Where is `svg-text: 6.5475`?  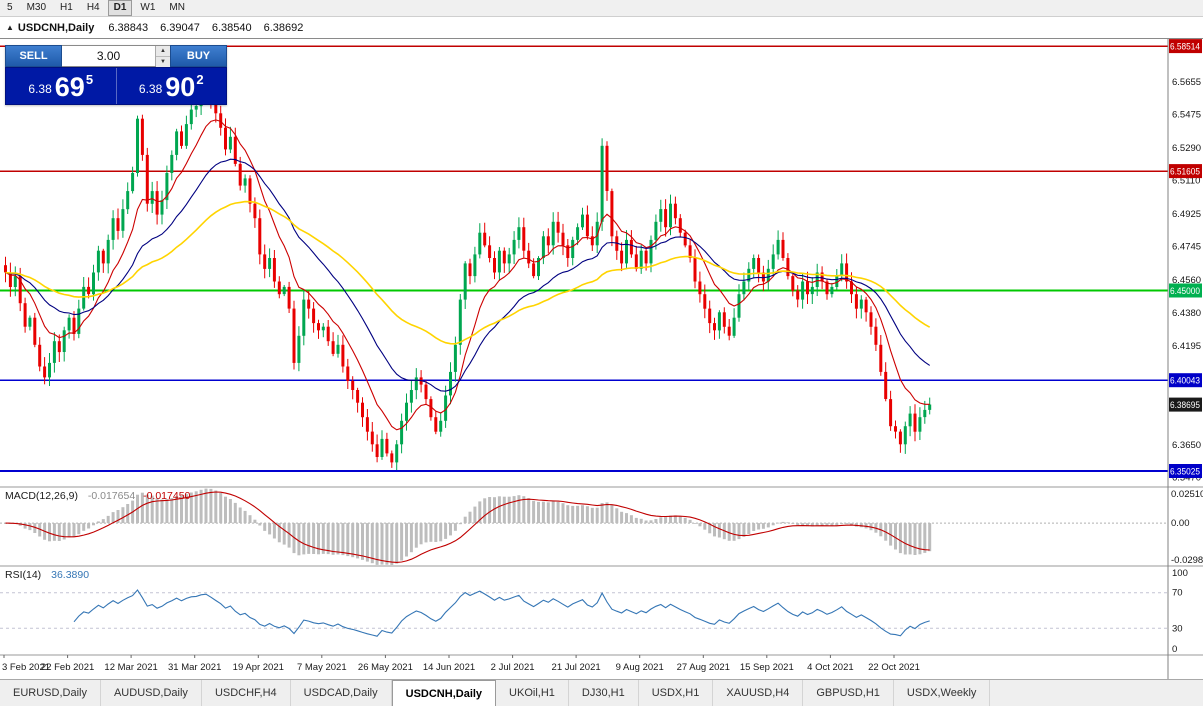 svg-text: 6.5475 is located at coordinates (1186, 115).